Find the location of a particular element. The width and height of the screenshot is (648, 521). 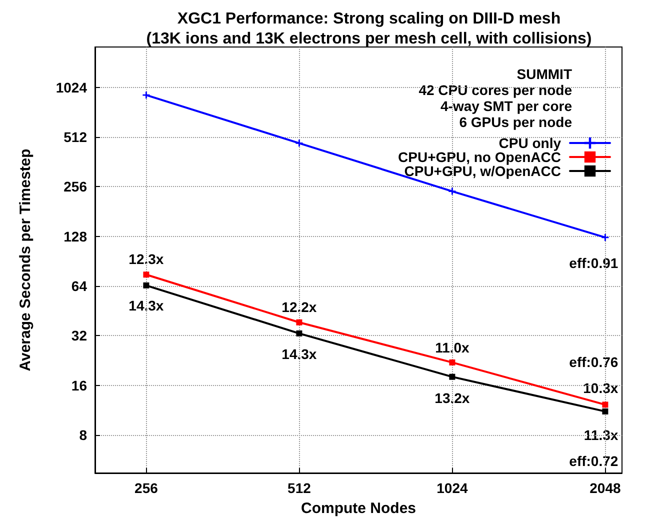

y-tick-label: 512 is located at coordinates (76, 137).